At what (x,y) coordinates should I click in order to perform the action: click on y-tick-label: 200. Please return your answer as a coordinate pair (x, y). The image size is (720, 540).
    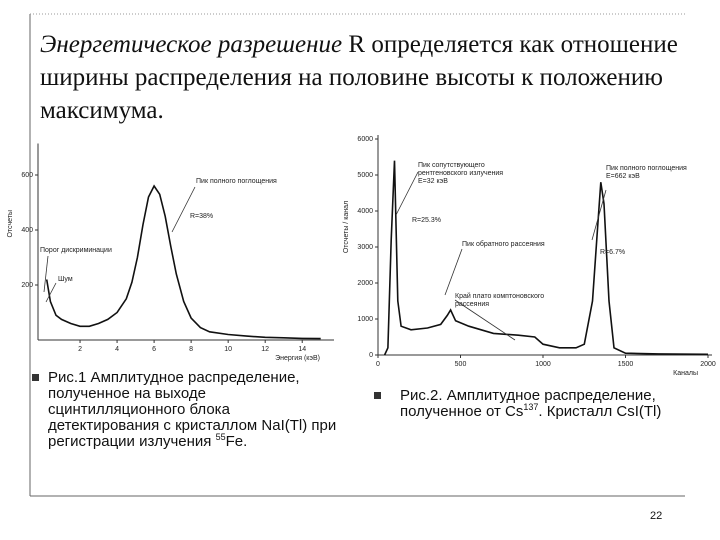
    Looking at the image, I should click on (27, 285).